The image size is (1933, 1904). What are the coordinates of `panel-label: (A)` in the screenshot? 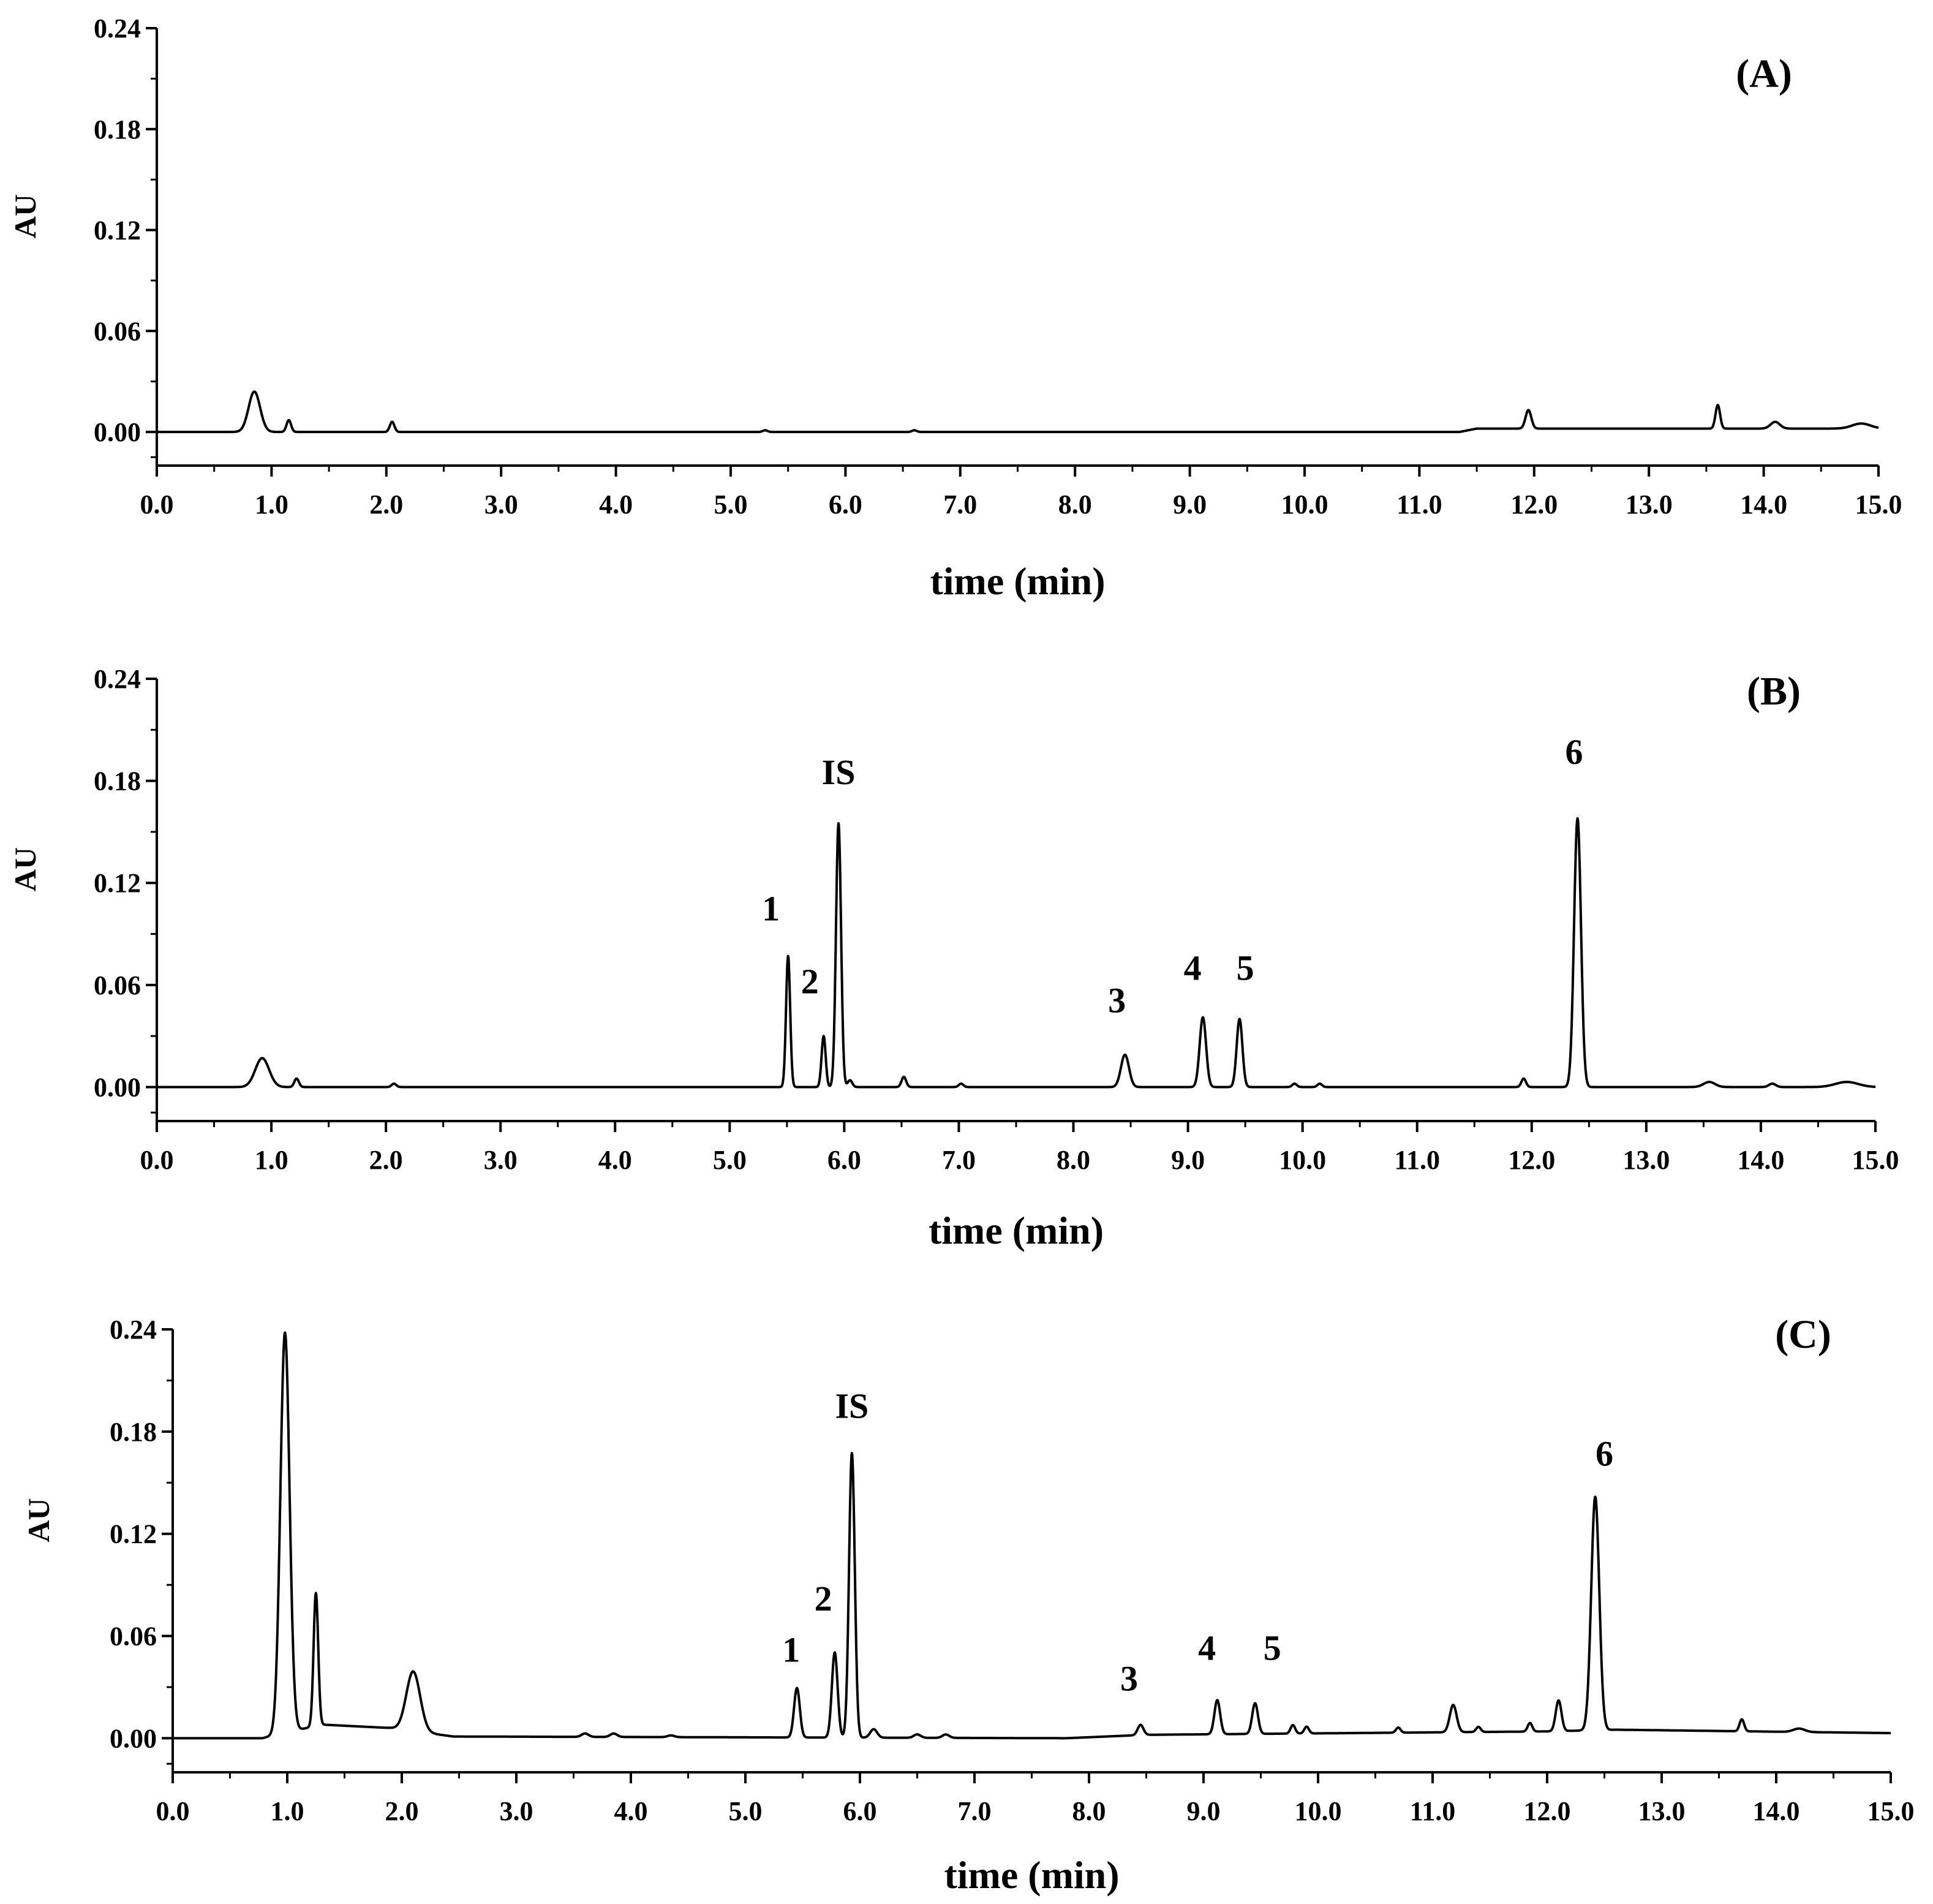 It's located at (1764, 73).